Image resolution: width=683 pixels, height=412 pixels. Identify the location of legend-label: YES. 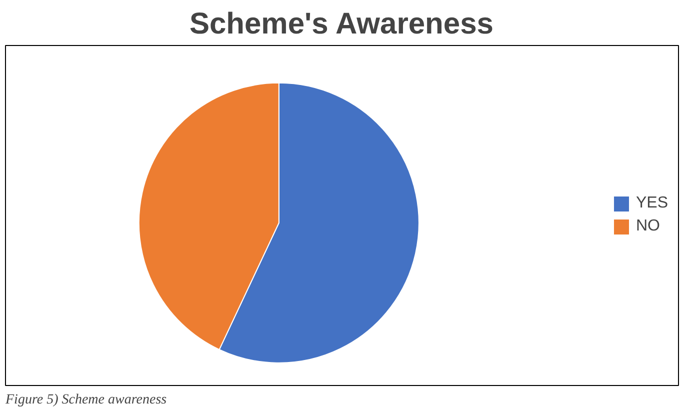
(652, 203).